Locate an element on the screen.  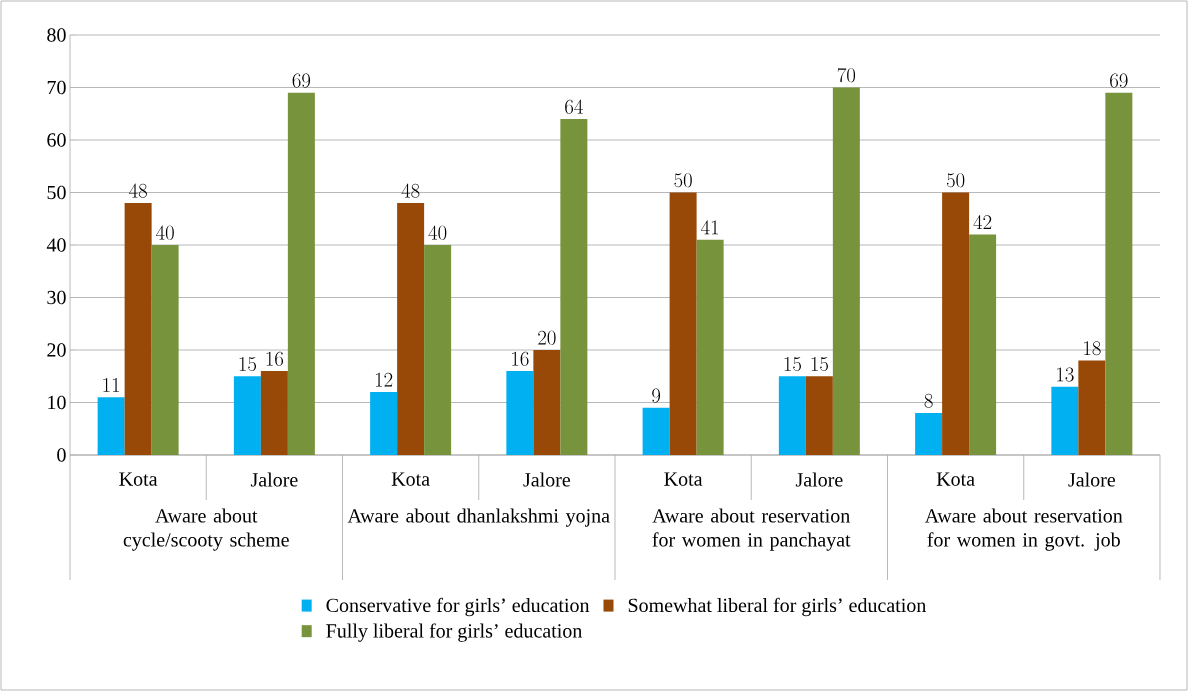
data-label: 41 is located at coordinates (710, 227).